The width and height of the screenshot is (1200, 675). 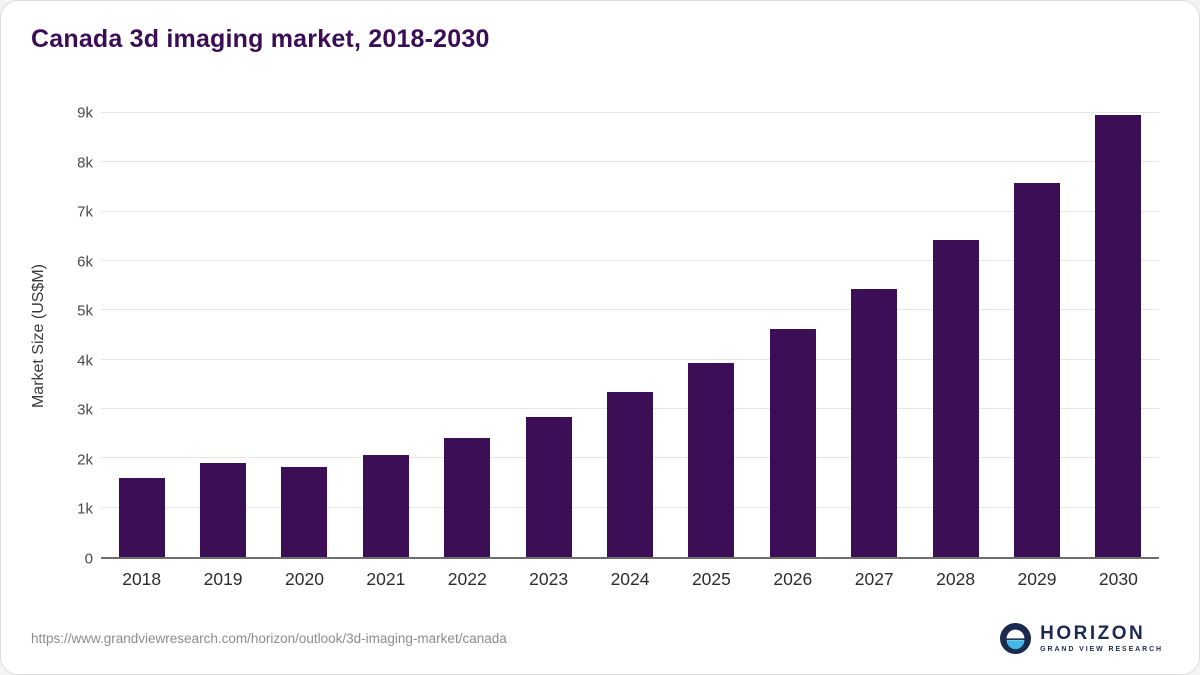 What do you see at coordinates (711, 459) in the screenshot?
I see `bar-2025` at bounding box center [711, 459].